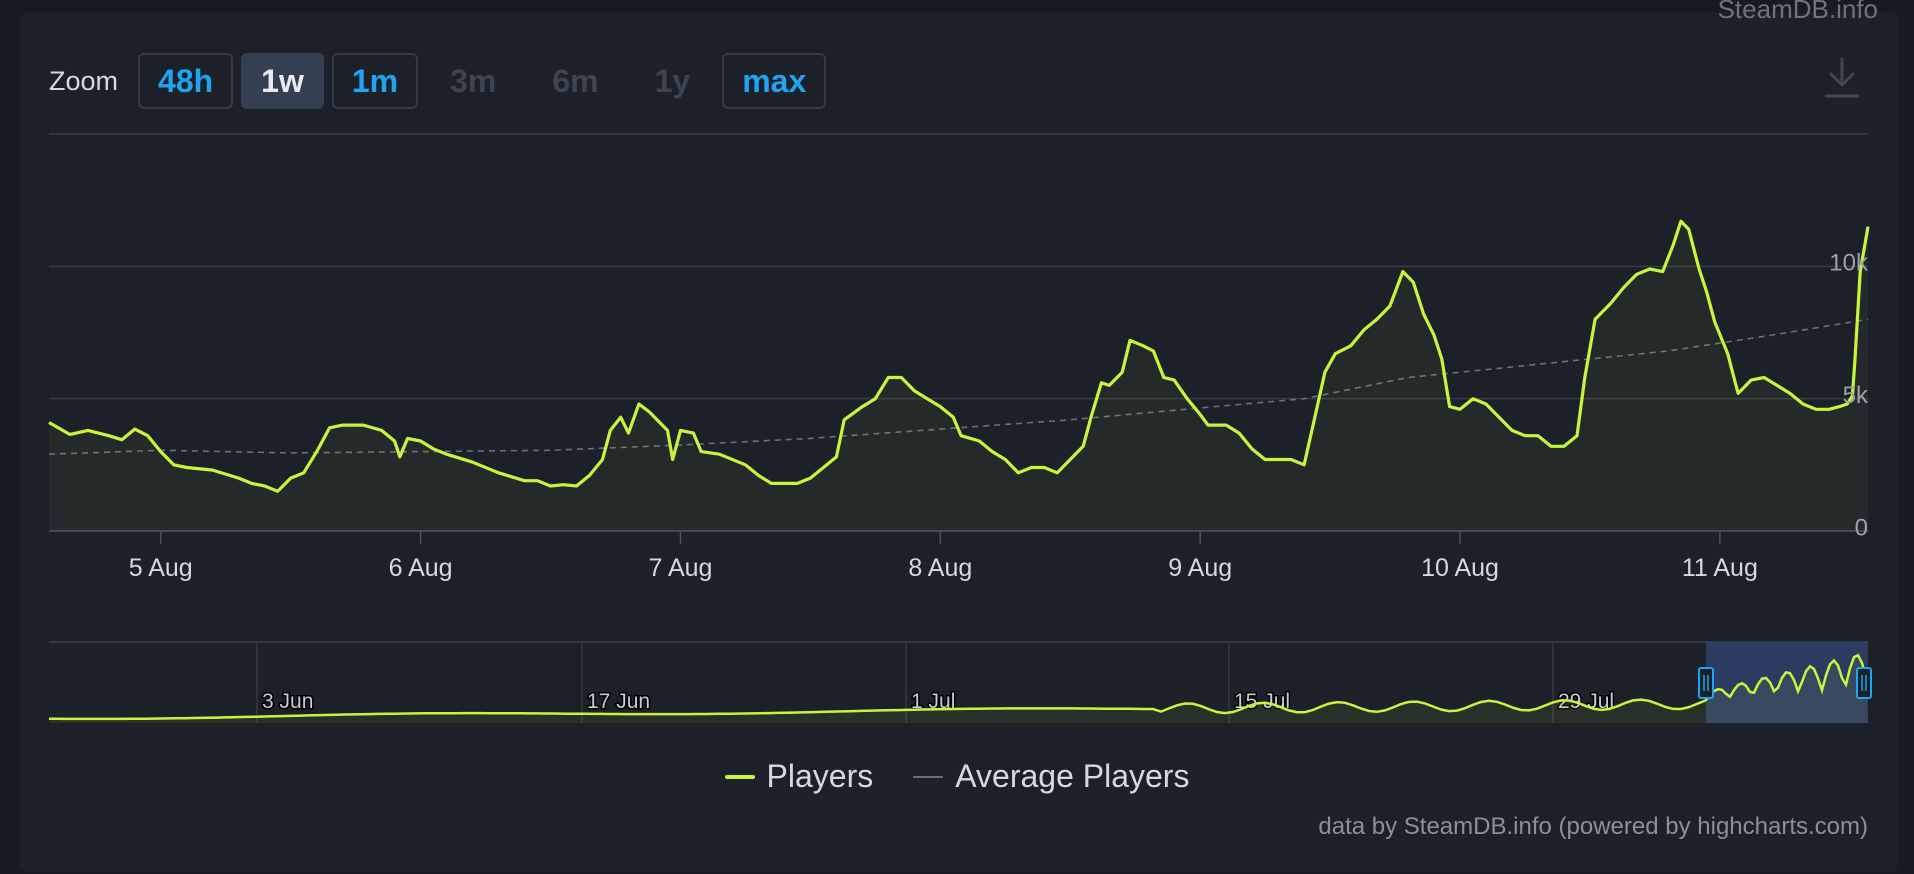 Image resolution: width=1914 pixels, height=874 pixels. Describe the element at coordinates (680, 568) in the screenshot. I see `x-tick-label: 7 Aug` at that location.